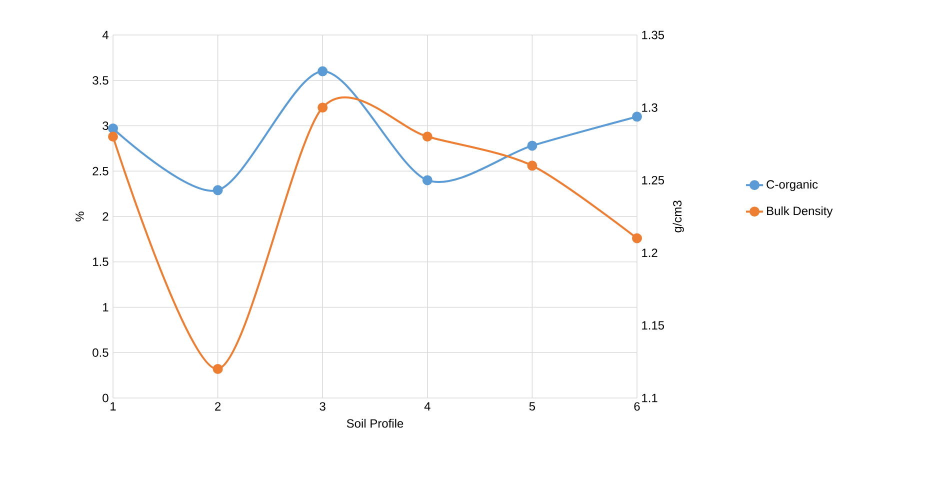 This screenshot has height=485, width=930. Describe the element at coordinates (650, 107) in the screenshot. I see `y2-tick-label: 1.3` at that location.